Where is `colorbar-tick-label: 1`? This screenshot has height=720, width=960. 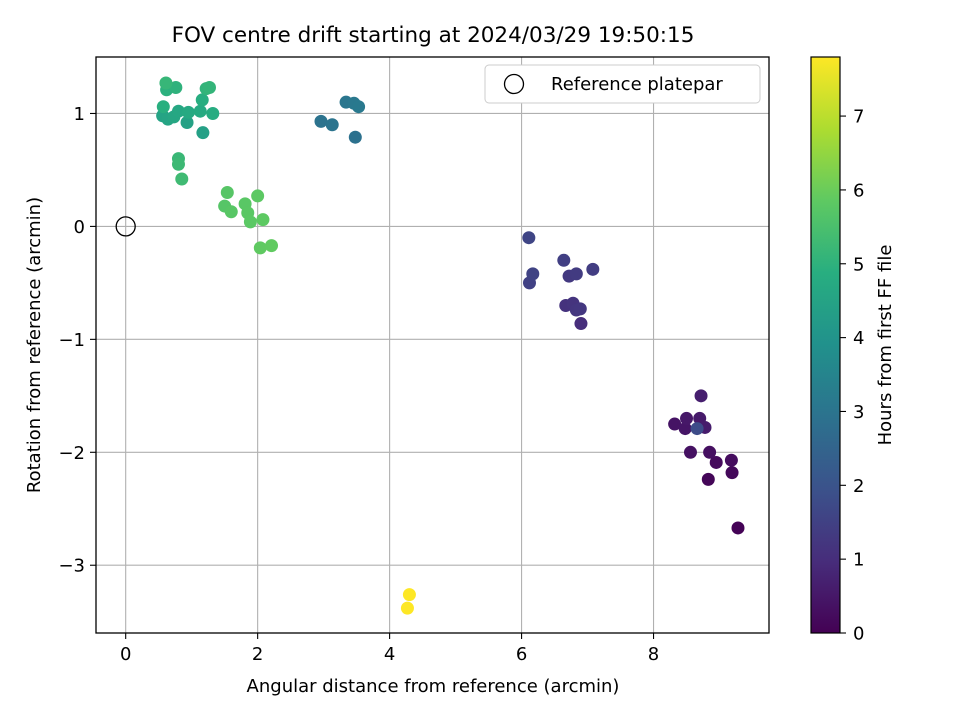 colorbar-tick-label: 1 is located at coordinates (858, 560).